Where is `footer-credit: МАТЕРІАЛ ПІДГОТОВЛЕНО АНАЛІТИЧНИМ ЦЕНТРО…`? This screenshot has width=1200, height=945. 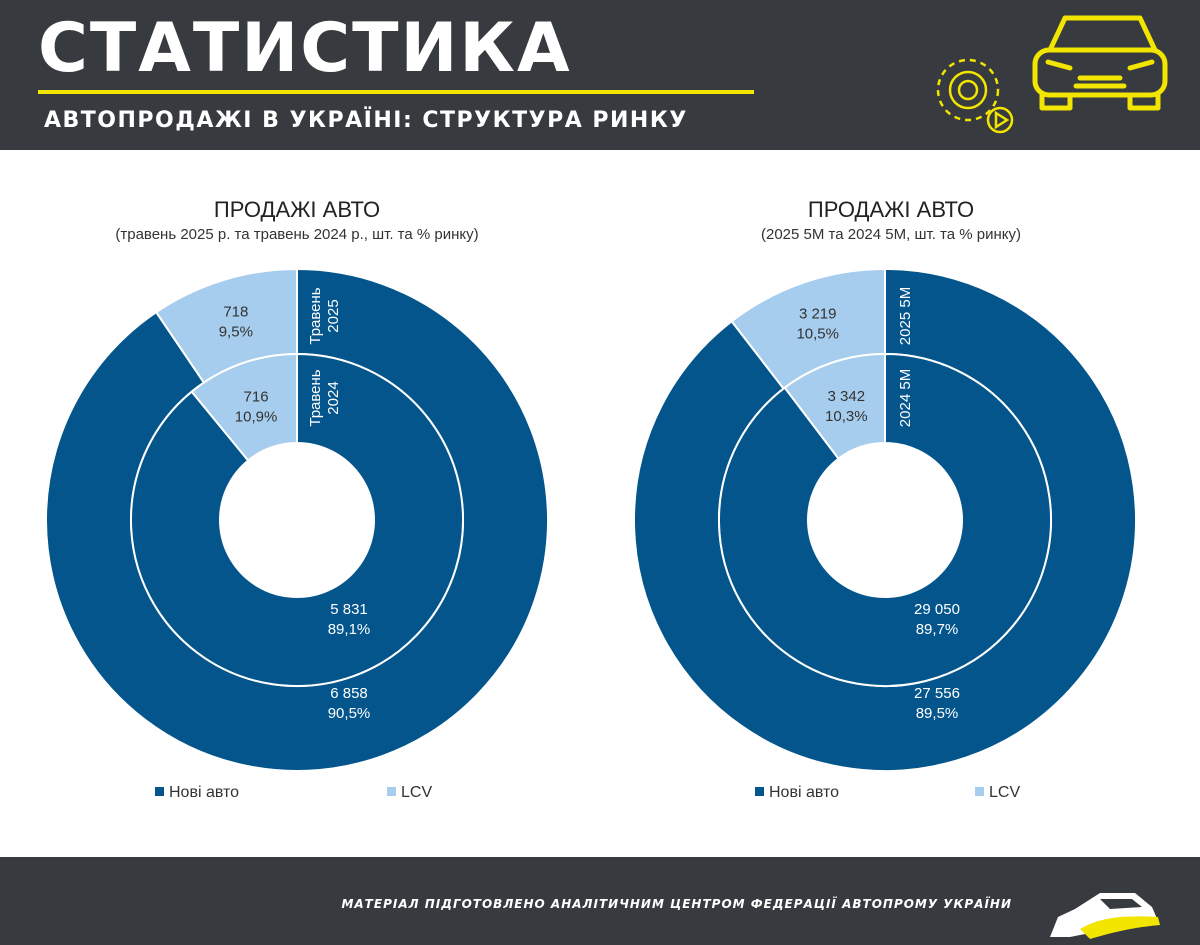
footer-credit: МАТЕРІАЛ ПІДГОТОВЛЕНО АНАЛІТИЧНИМ ЦЕНТРО… is located at coordinates (676, 904).